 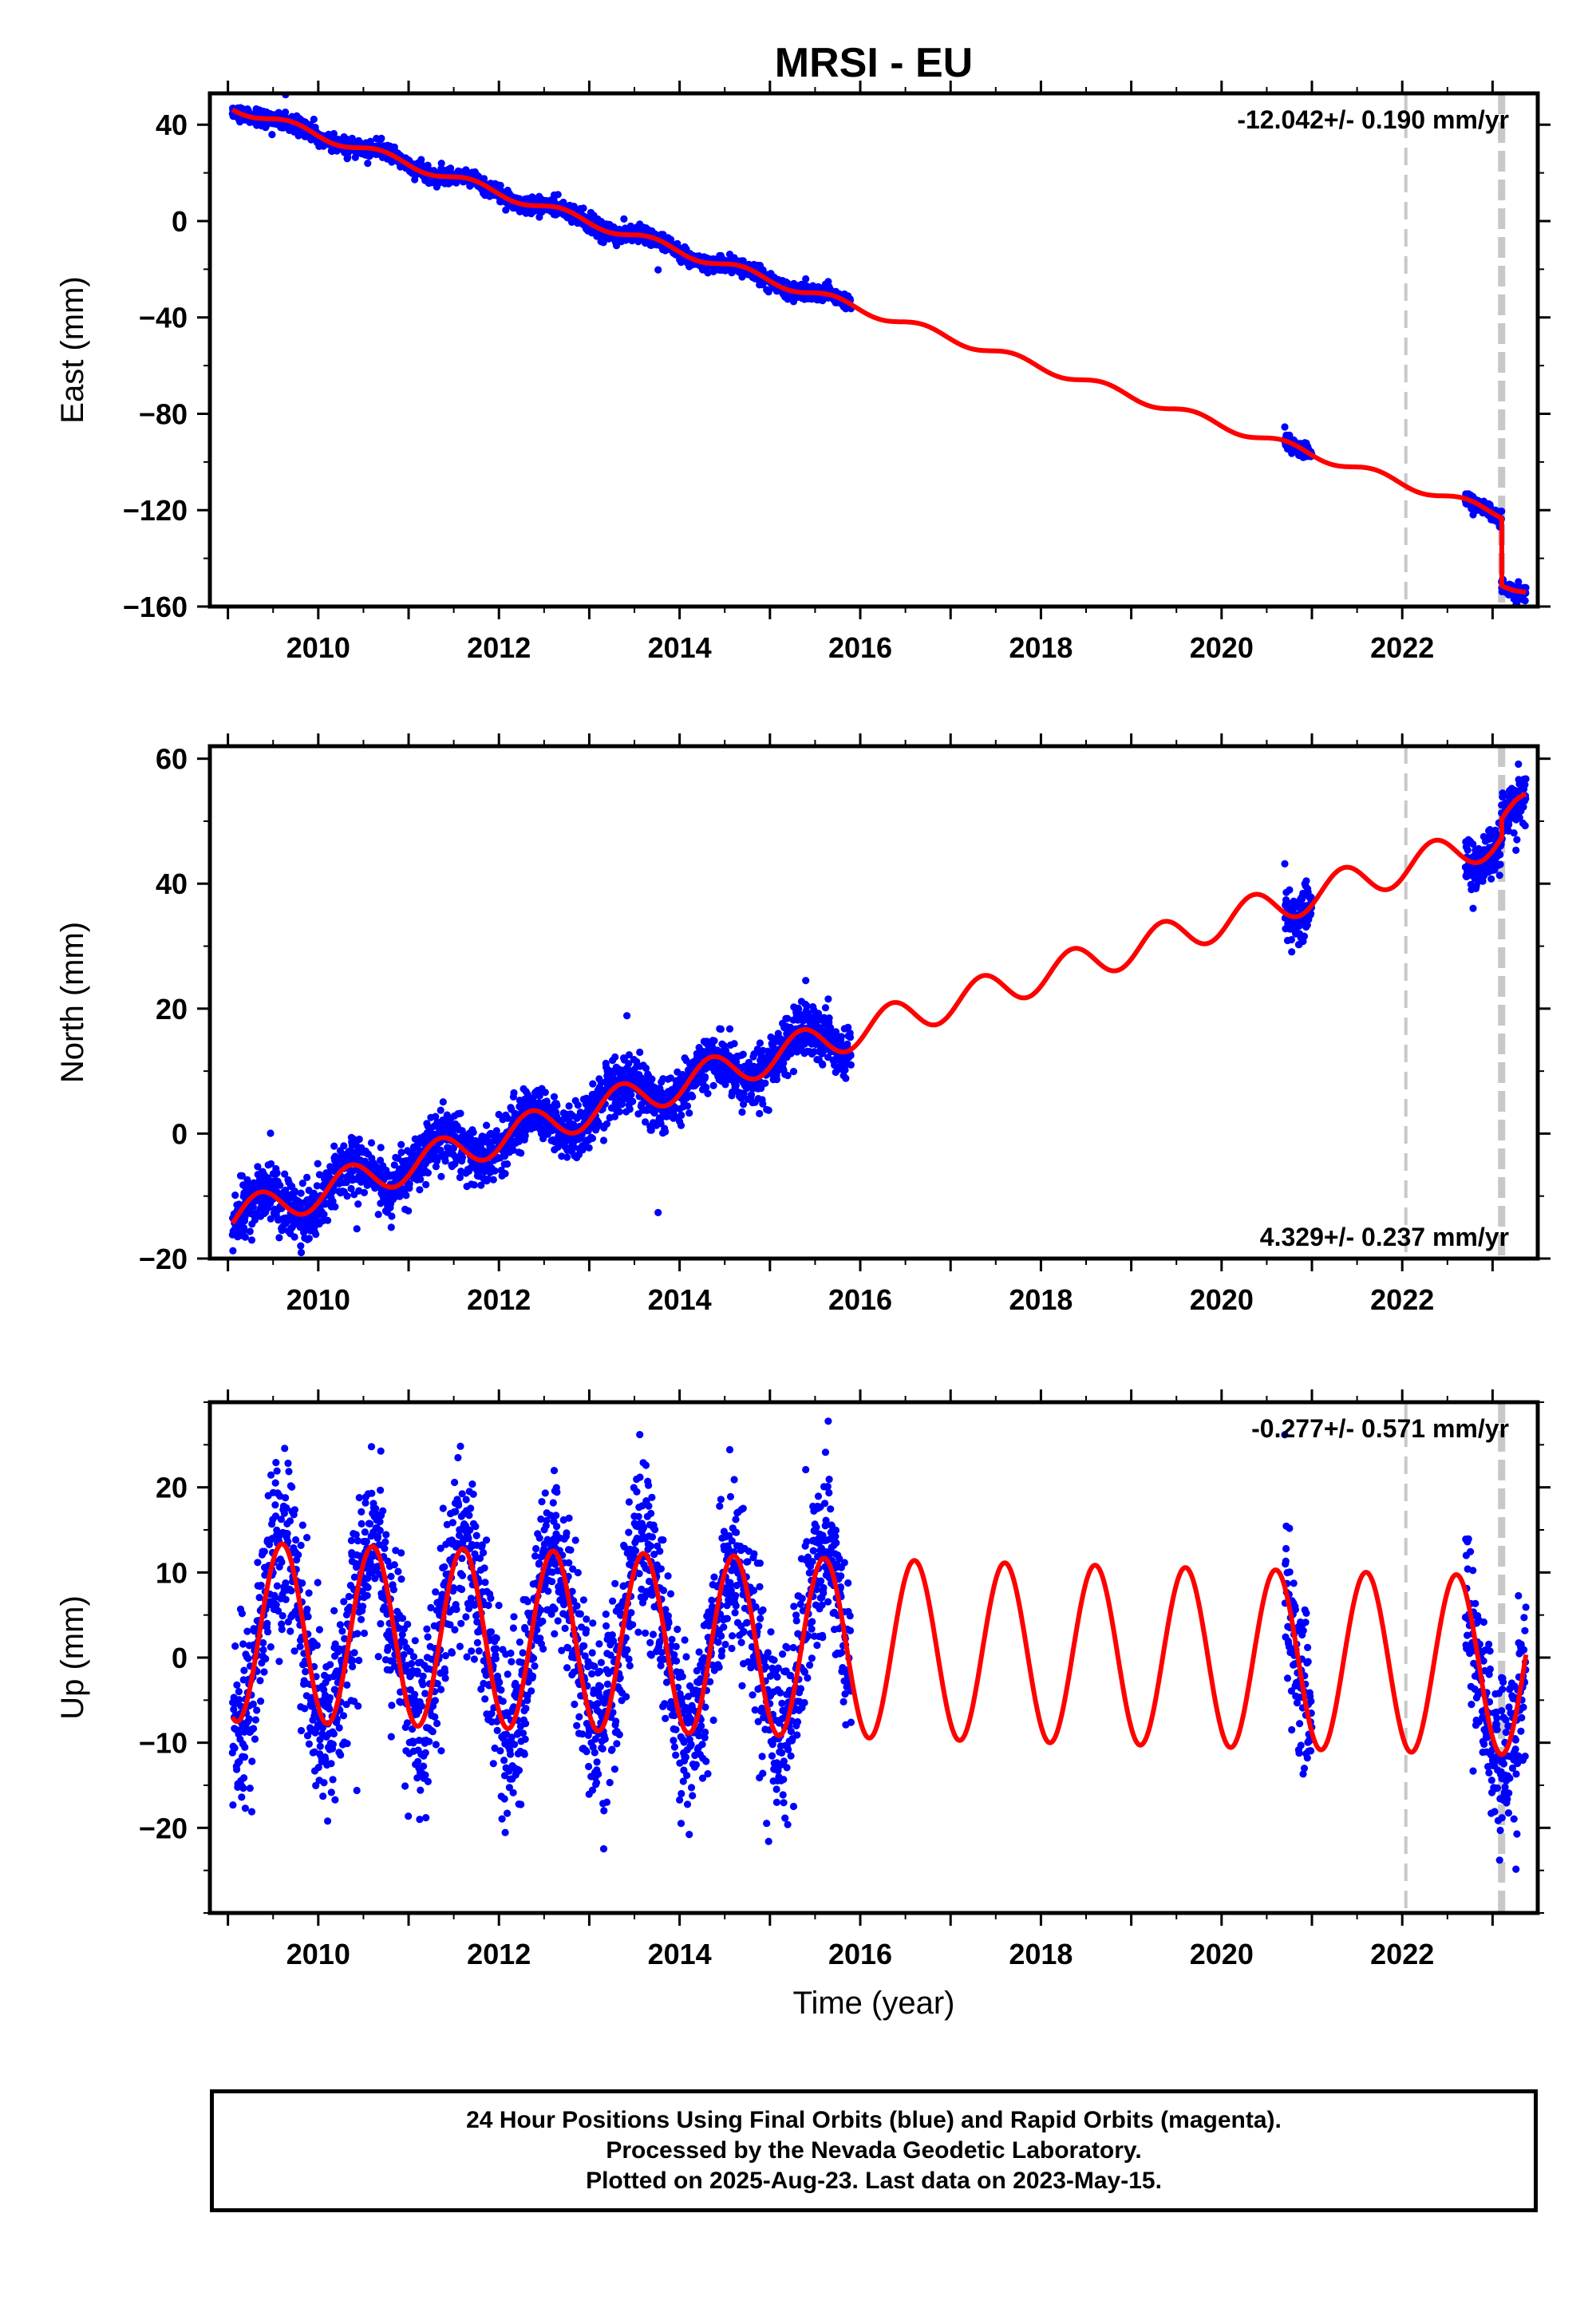 I want to click on chart-title: MRSI - EU, so click(x=874, y=63).